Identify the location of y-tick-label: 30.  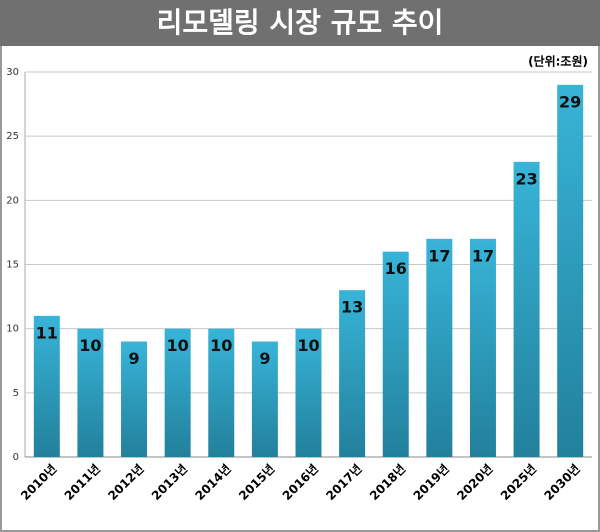
(12, 72).